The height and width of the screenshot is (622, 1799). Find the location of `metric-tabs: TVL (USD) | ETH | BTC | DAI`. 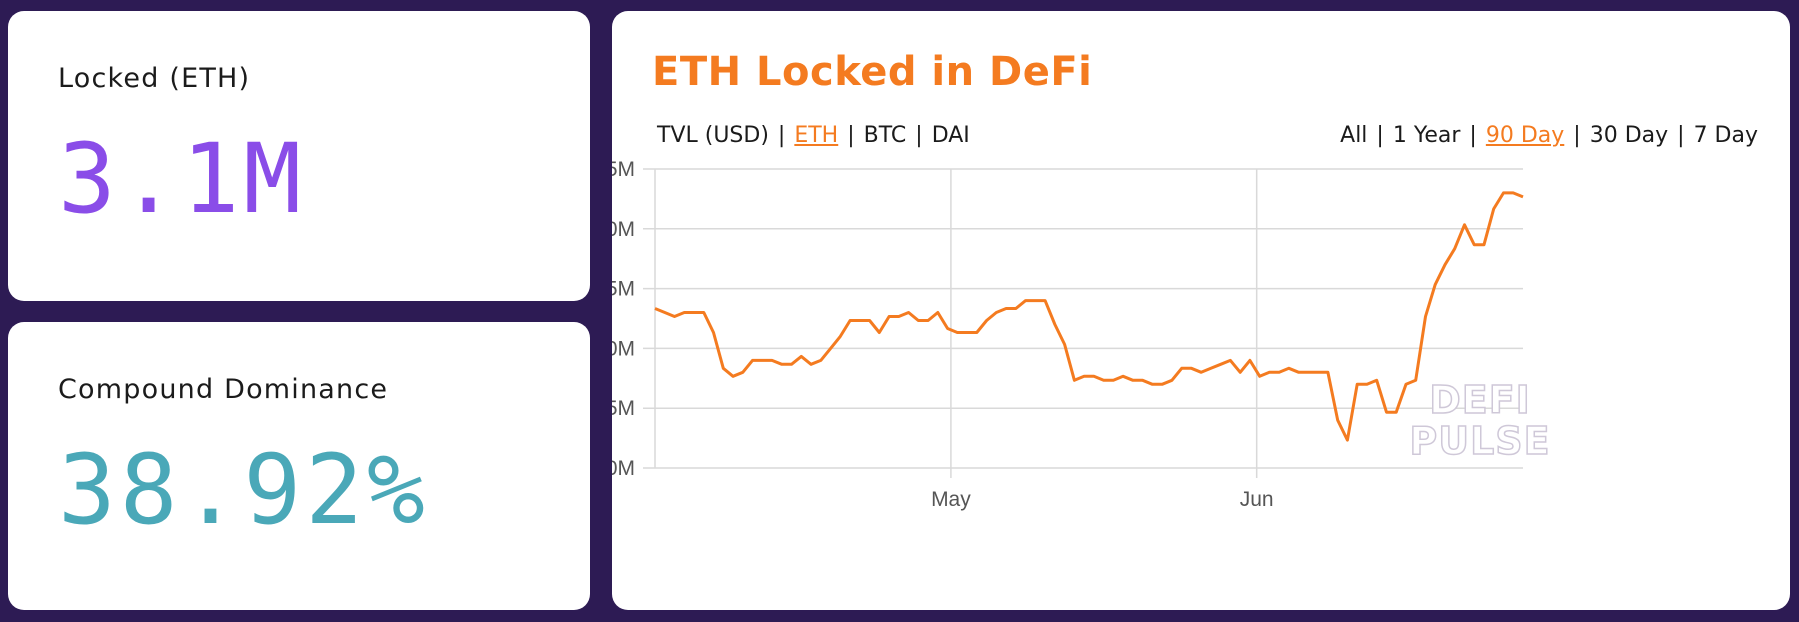

metric-tabs: TVL (USD) | ETH | BTC | DAI is located at coordinates (813, 135).